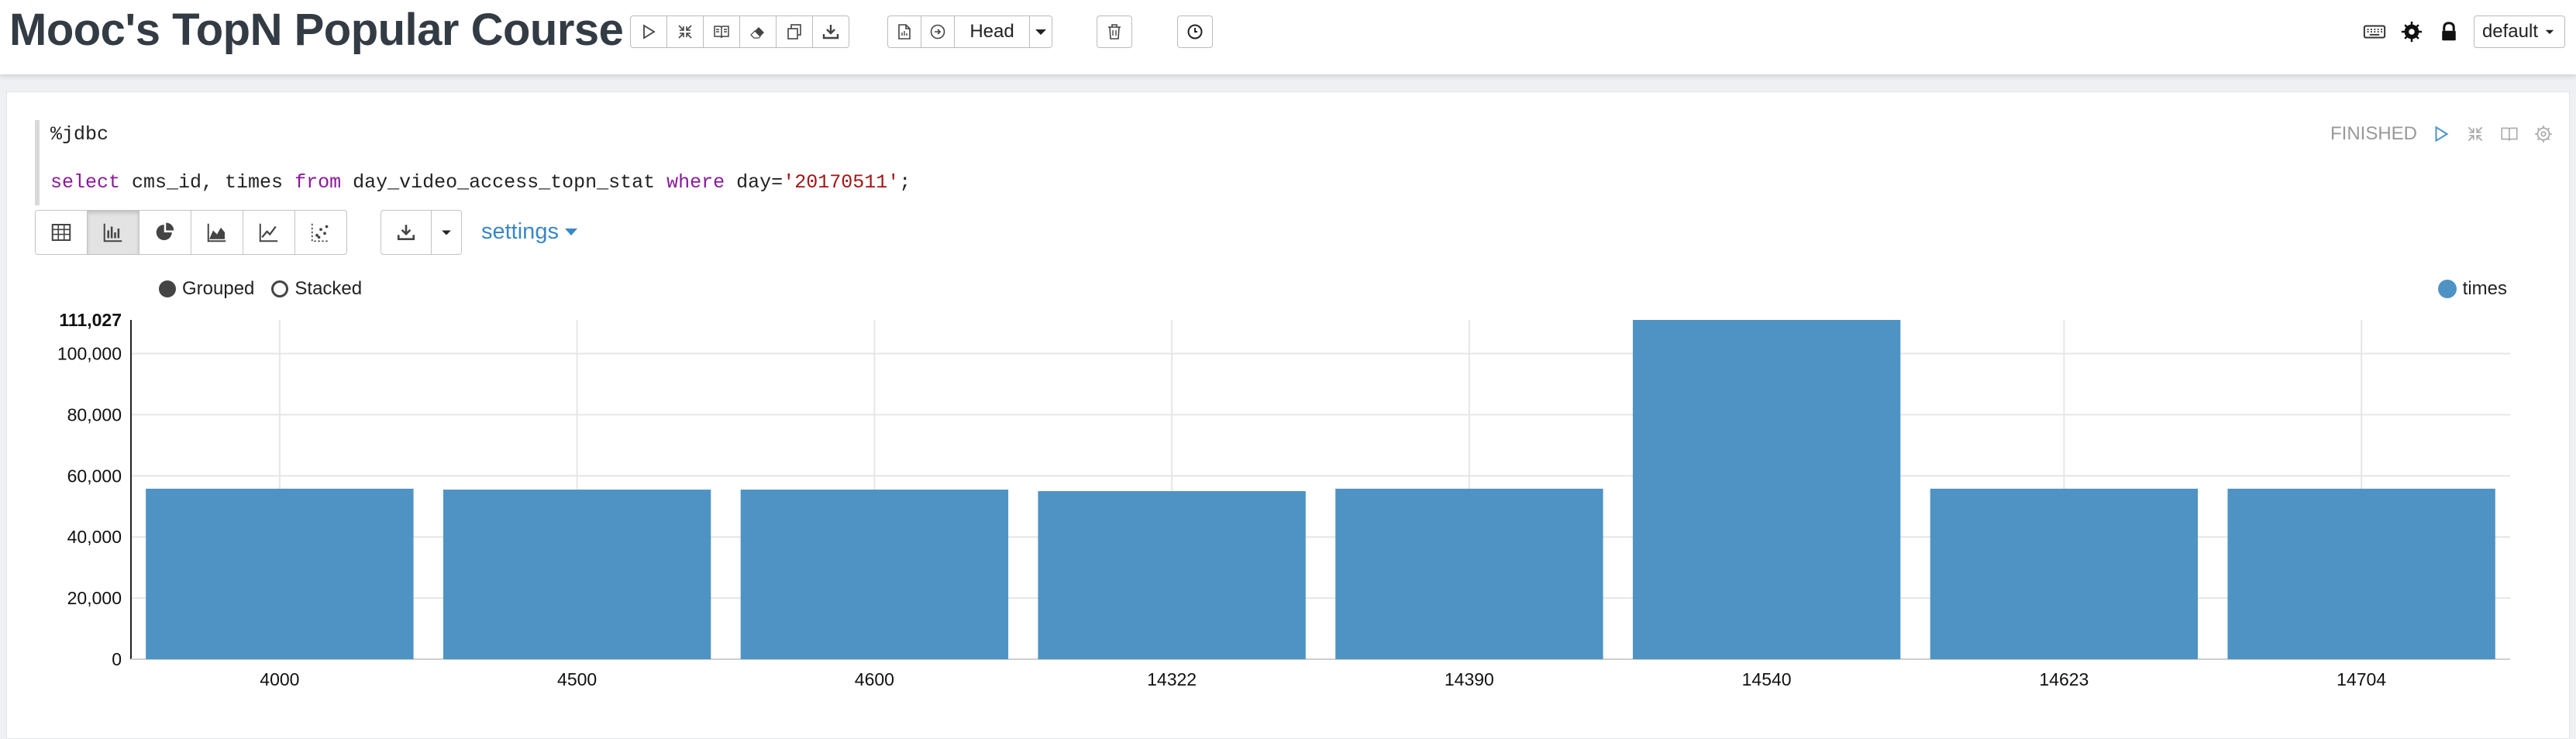 This screenshot has height=739, width=2576. I want to click on chart-legend: times, so click(2472, 289).